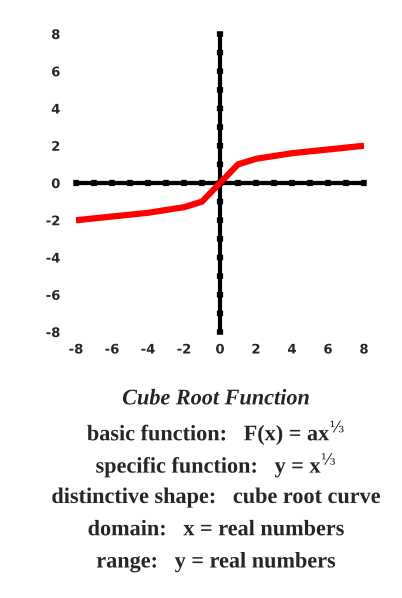  Describe the element at coordinates (56, 109) in the screenshot. I see `y-tick-label: 4` at that location.